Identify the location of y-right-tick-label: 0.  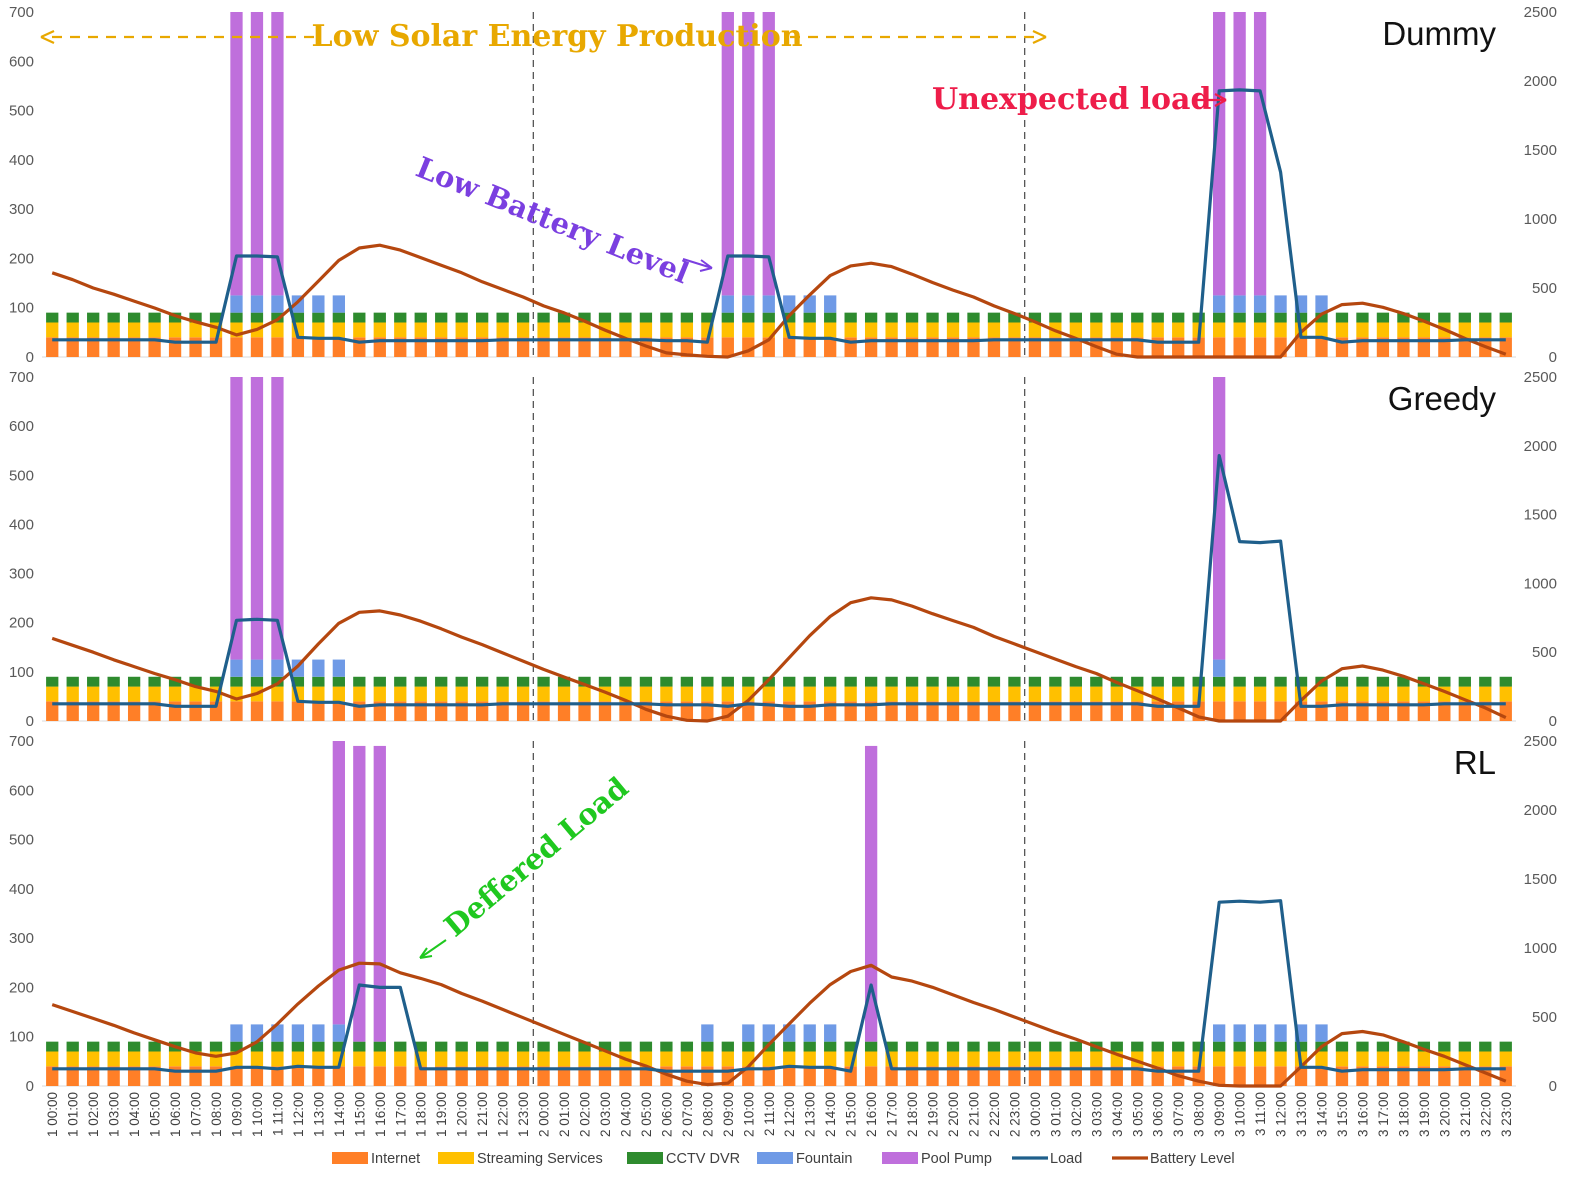
(1553, 721).